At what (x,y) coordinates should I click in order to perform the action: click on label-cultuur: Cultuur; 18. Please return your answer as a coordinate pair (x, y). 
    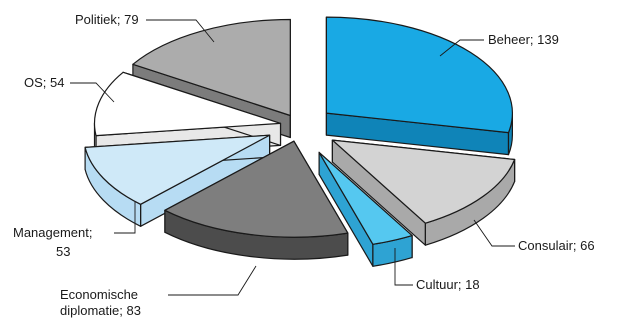
    Looking at the image, I should click on (448, 284).